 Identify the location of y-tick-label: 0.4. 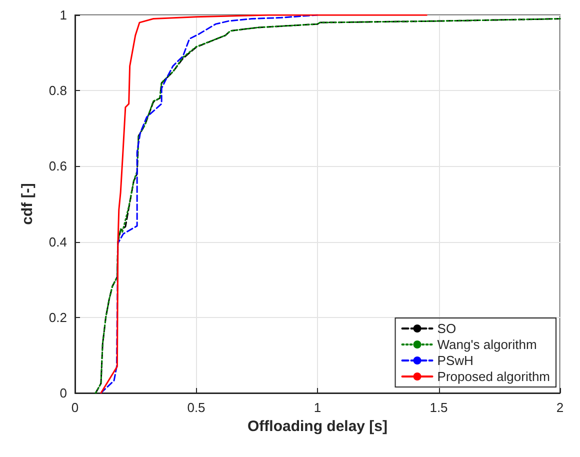
(57, 242).